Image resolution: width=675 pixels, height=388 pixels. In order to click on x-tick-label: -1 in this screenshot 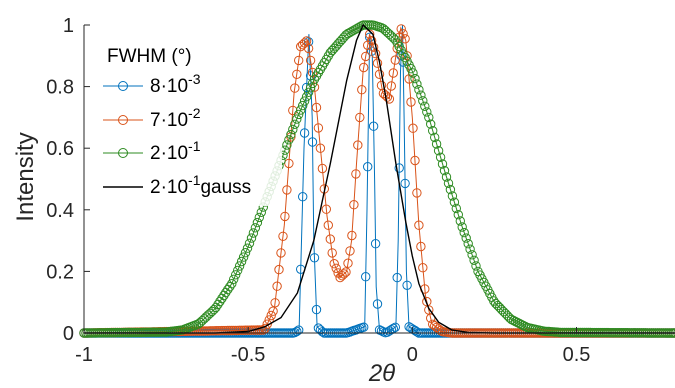, I will do `click(84, 355)`.